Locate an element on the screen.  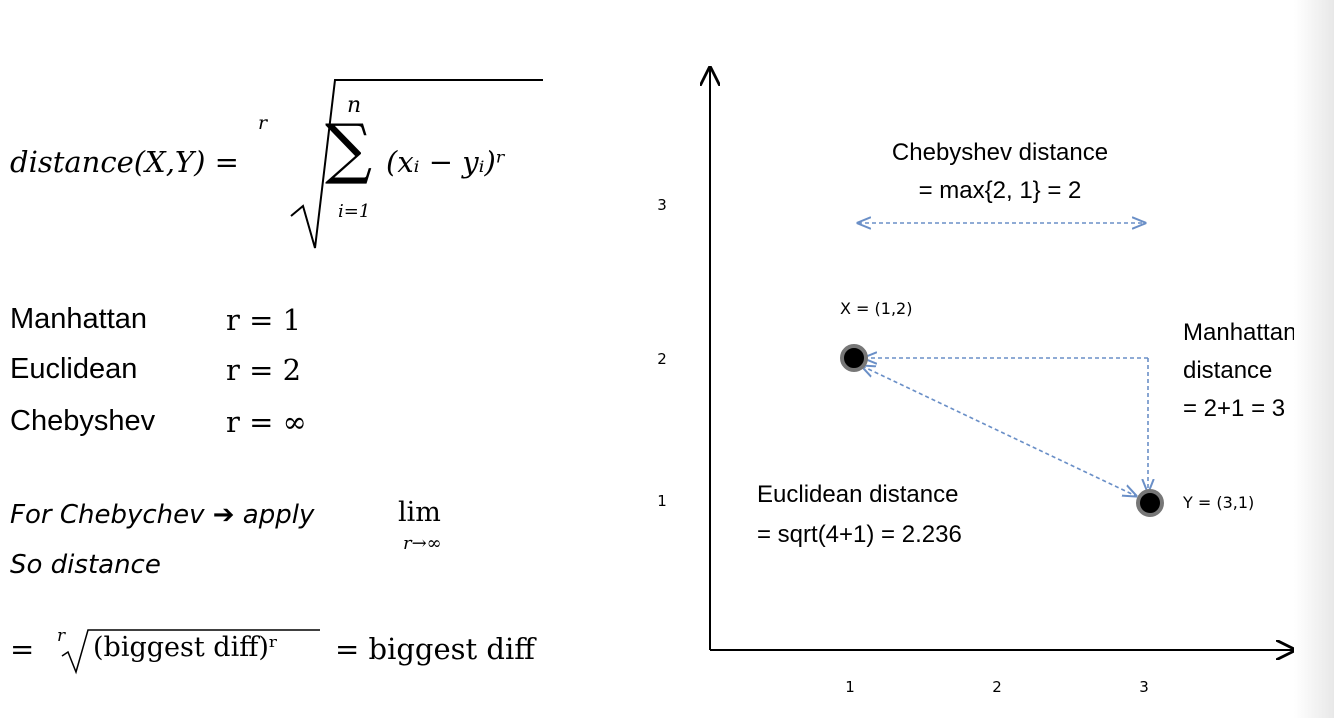
radical-sign is located at coordinates (416, 164).